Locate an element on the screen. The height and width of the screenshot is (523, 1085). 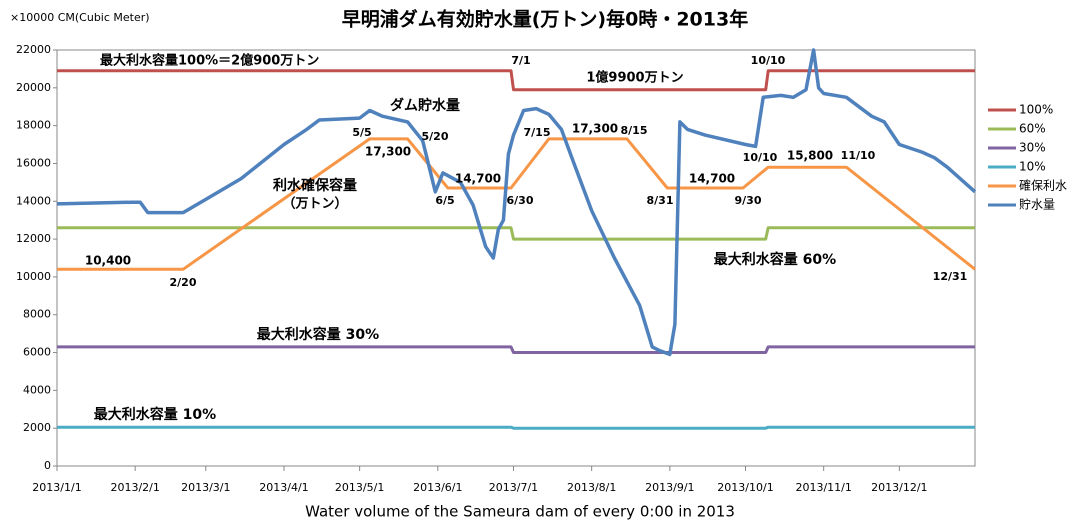
x-tick-label: 2013/8/1 is located at coordinates (591, 487).